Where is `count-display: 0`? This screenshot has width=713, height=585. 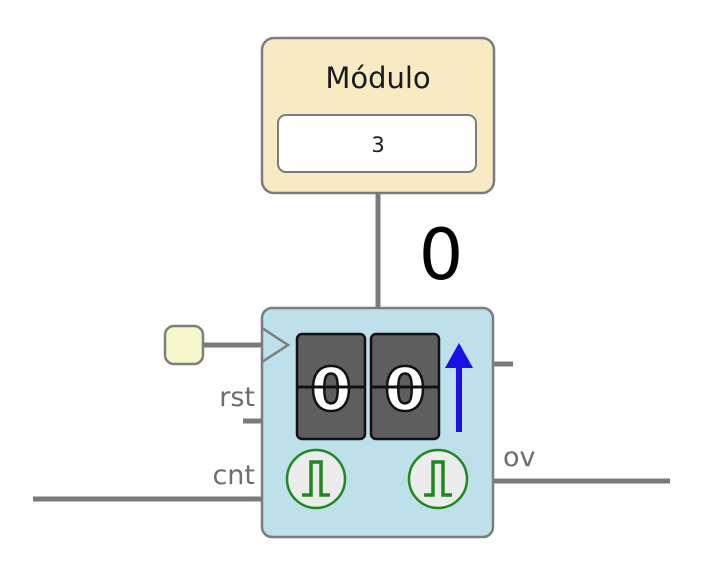
count-display: 0 is located at coordinates (441, 255).